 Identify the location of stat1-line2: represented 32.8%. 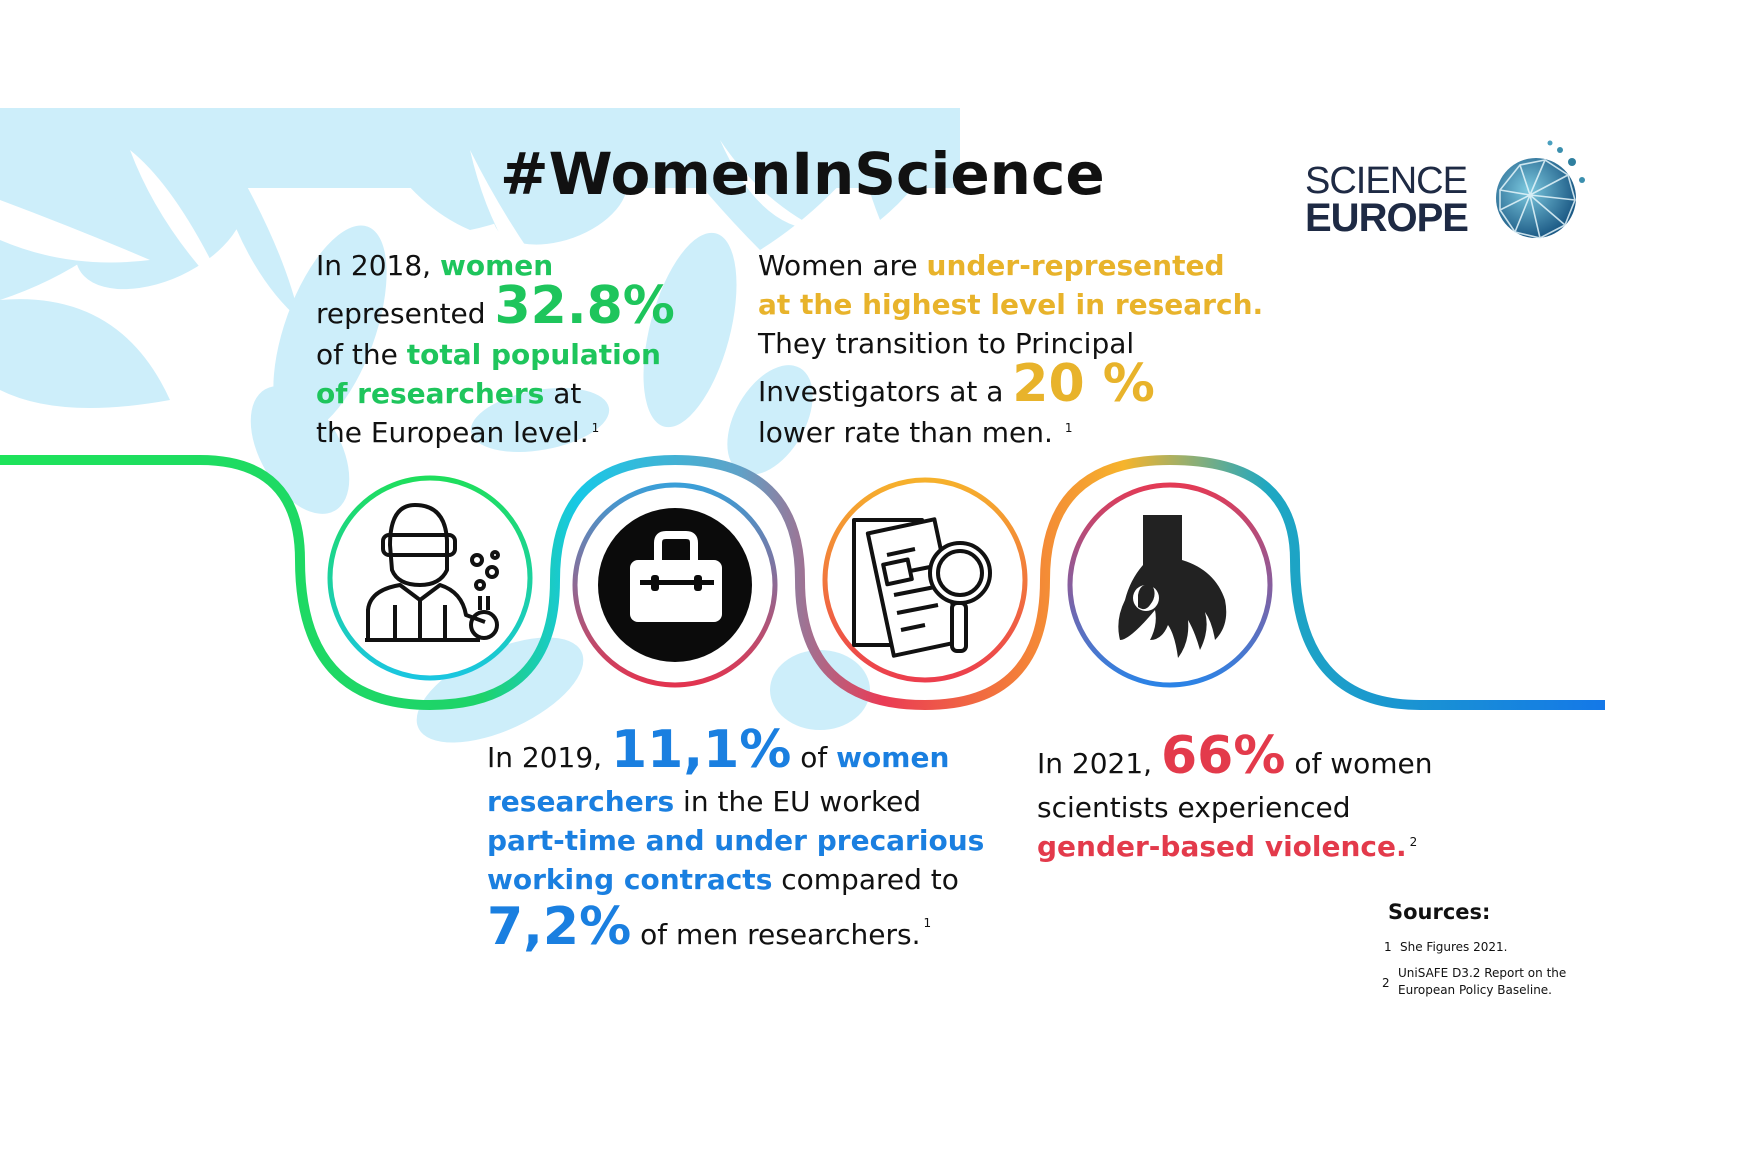
(495, 306).